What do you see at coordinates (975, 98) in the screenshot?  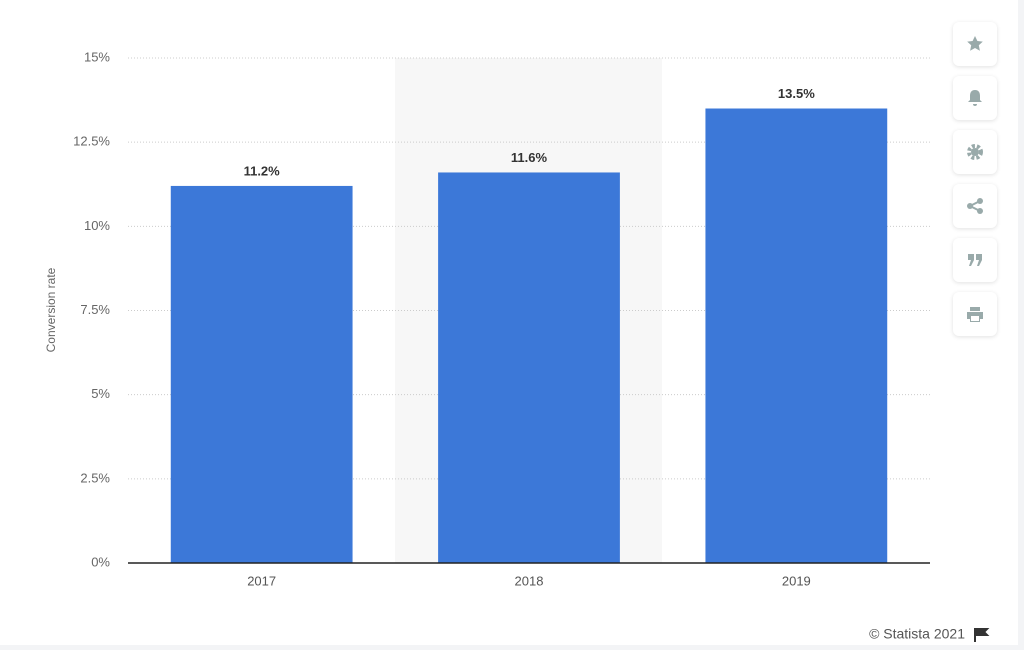 I see `notify-button` at bounding box center [975, 98].